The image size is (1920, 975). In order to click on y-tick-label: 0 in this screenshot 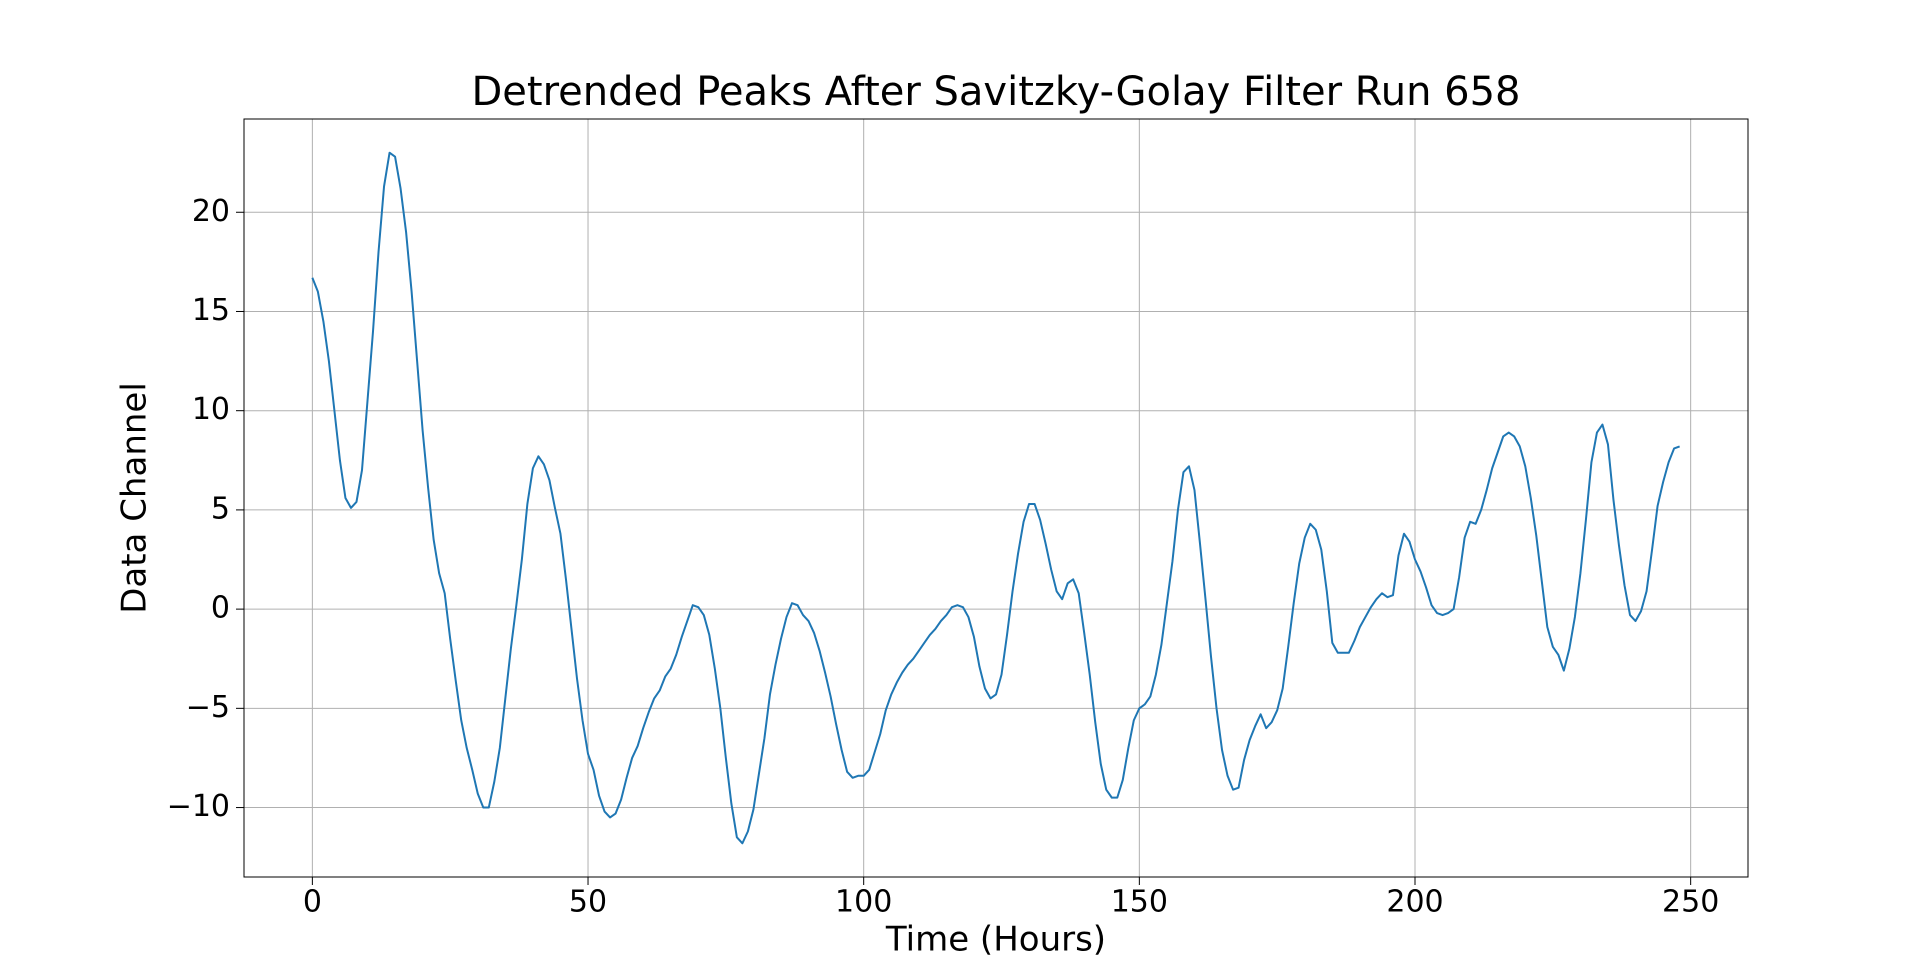, I will do `click(220, 608)`.